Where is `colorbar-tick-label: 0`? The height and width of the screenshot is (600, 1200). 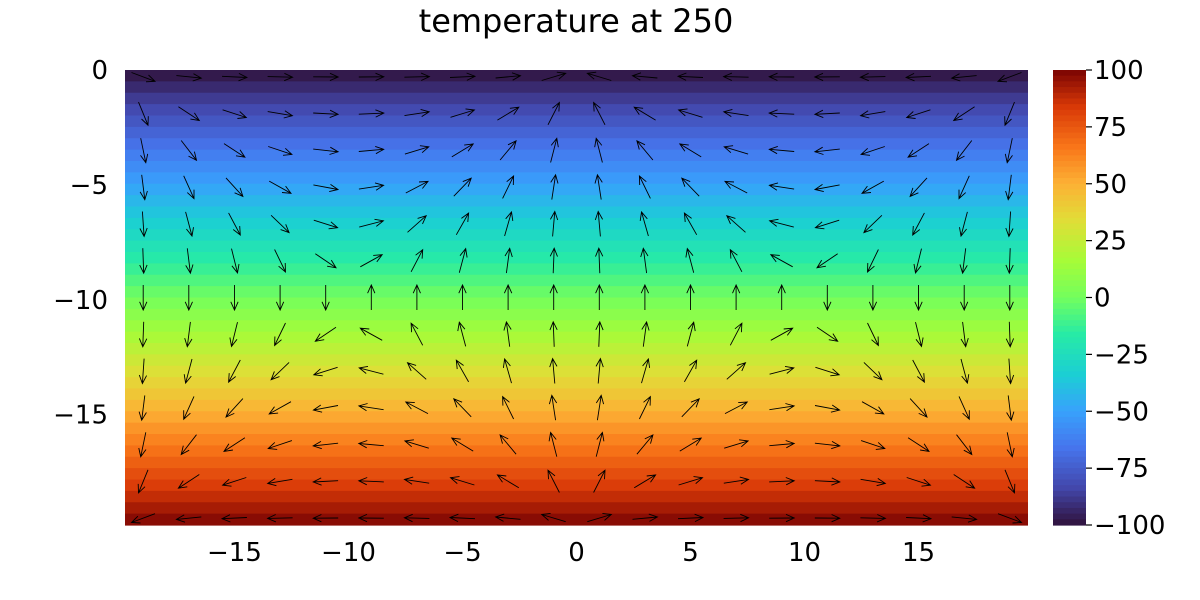
colorbar-tick-label: 0 is located at coordinates (1102, 299).